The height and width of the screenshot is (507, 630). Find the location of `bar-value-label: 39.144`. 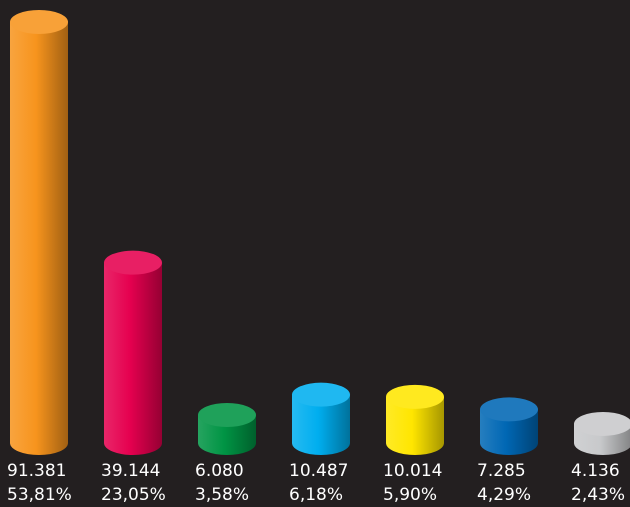

bar-value-label: 39.144 is located at coordinates (130, 471).